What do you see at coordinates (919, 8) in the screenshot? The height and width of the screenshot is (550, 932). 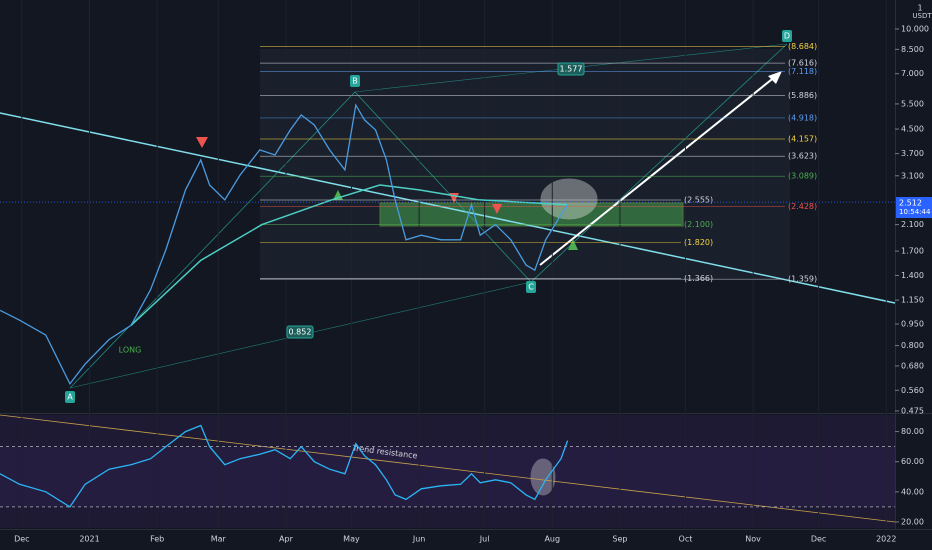 I see `axis-top-label: 1` at bounding box center [919, 8].